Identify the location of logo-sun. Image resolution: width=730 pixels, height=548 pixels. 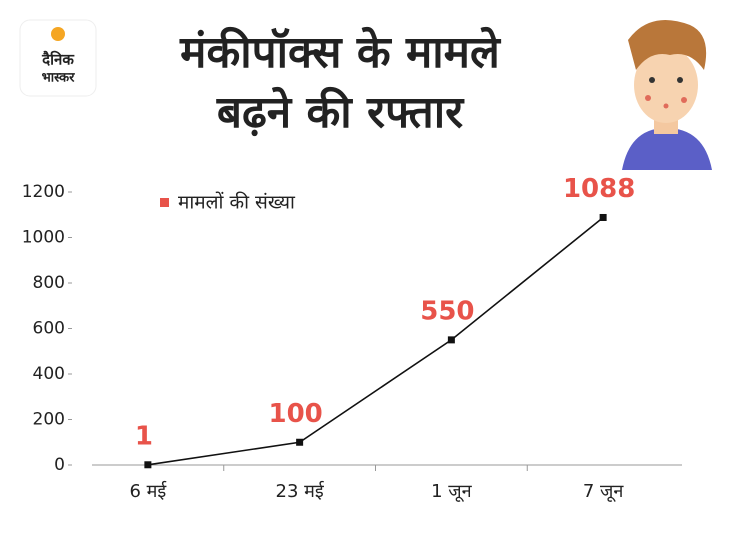
(58, 34).